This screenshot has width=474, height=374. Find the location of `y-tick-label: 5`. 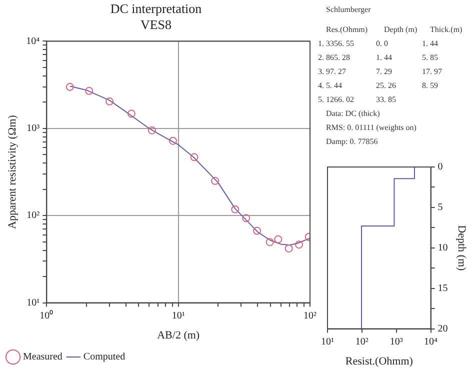

y-tick-label: 5 is located at coordinates (440, 208).